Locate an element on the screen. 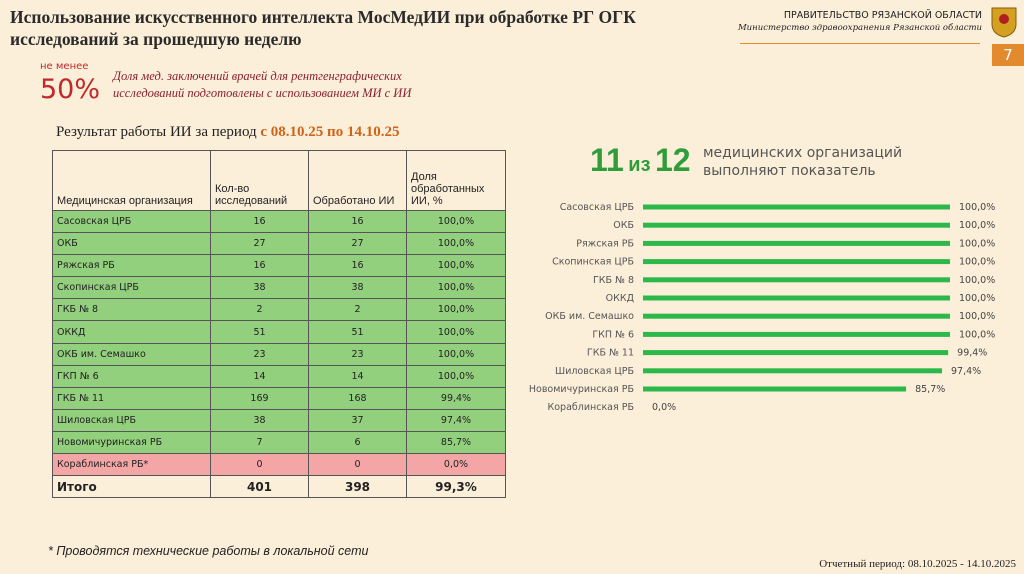  org: ПРАВИТЕЛЬСТВО РЯЗАНСКОЙ ОБЛАСТИ is located at coordinates (882, 15).